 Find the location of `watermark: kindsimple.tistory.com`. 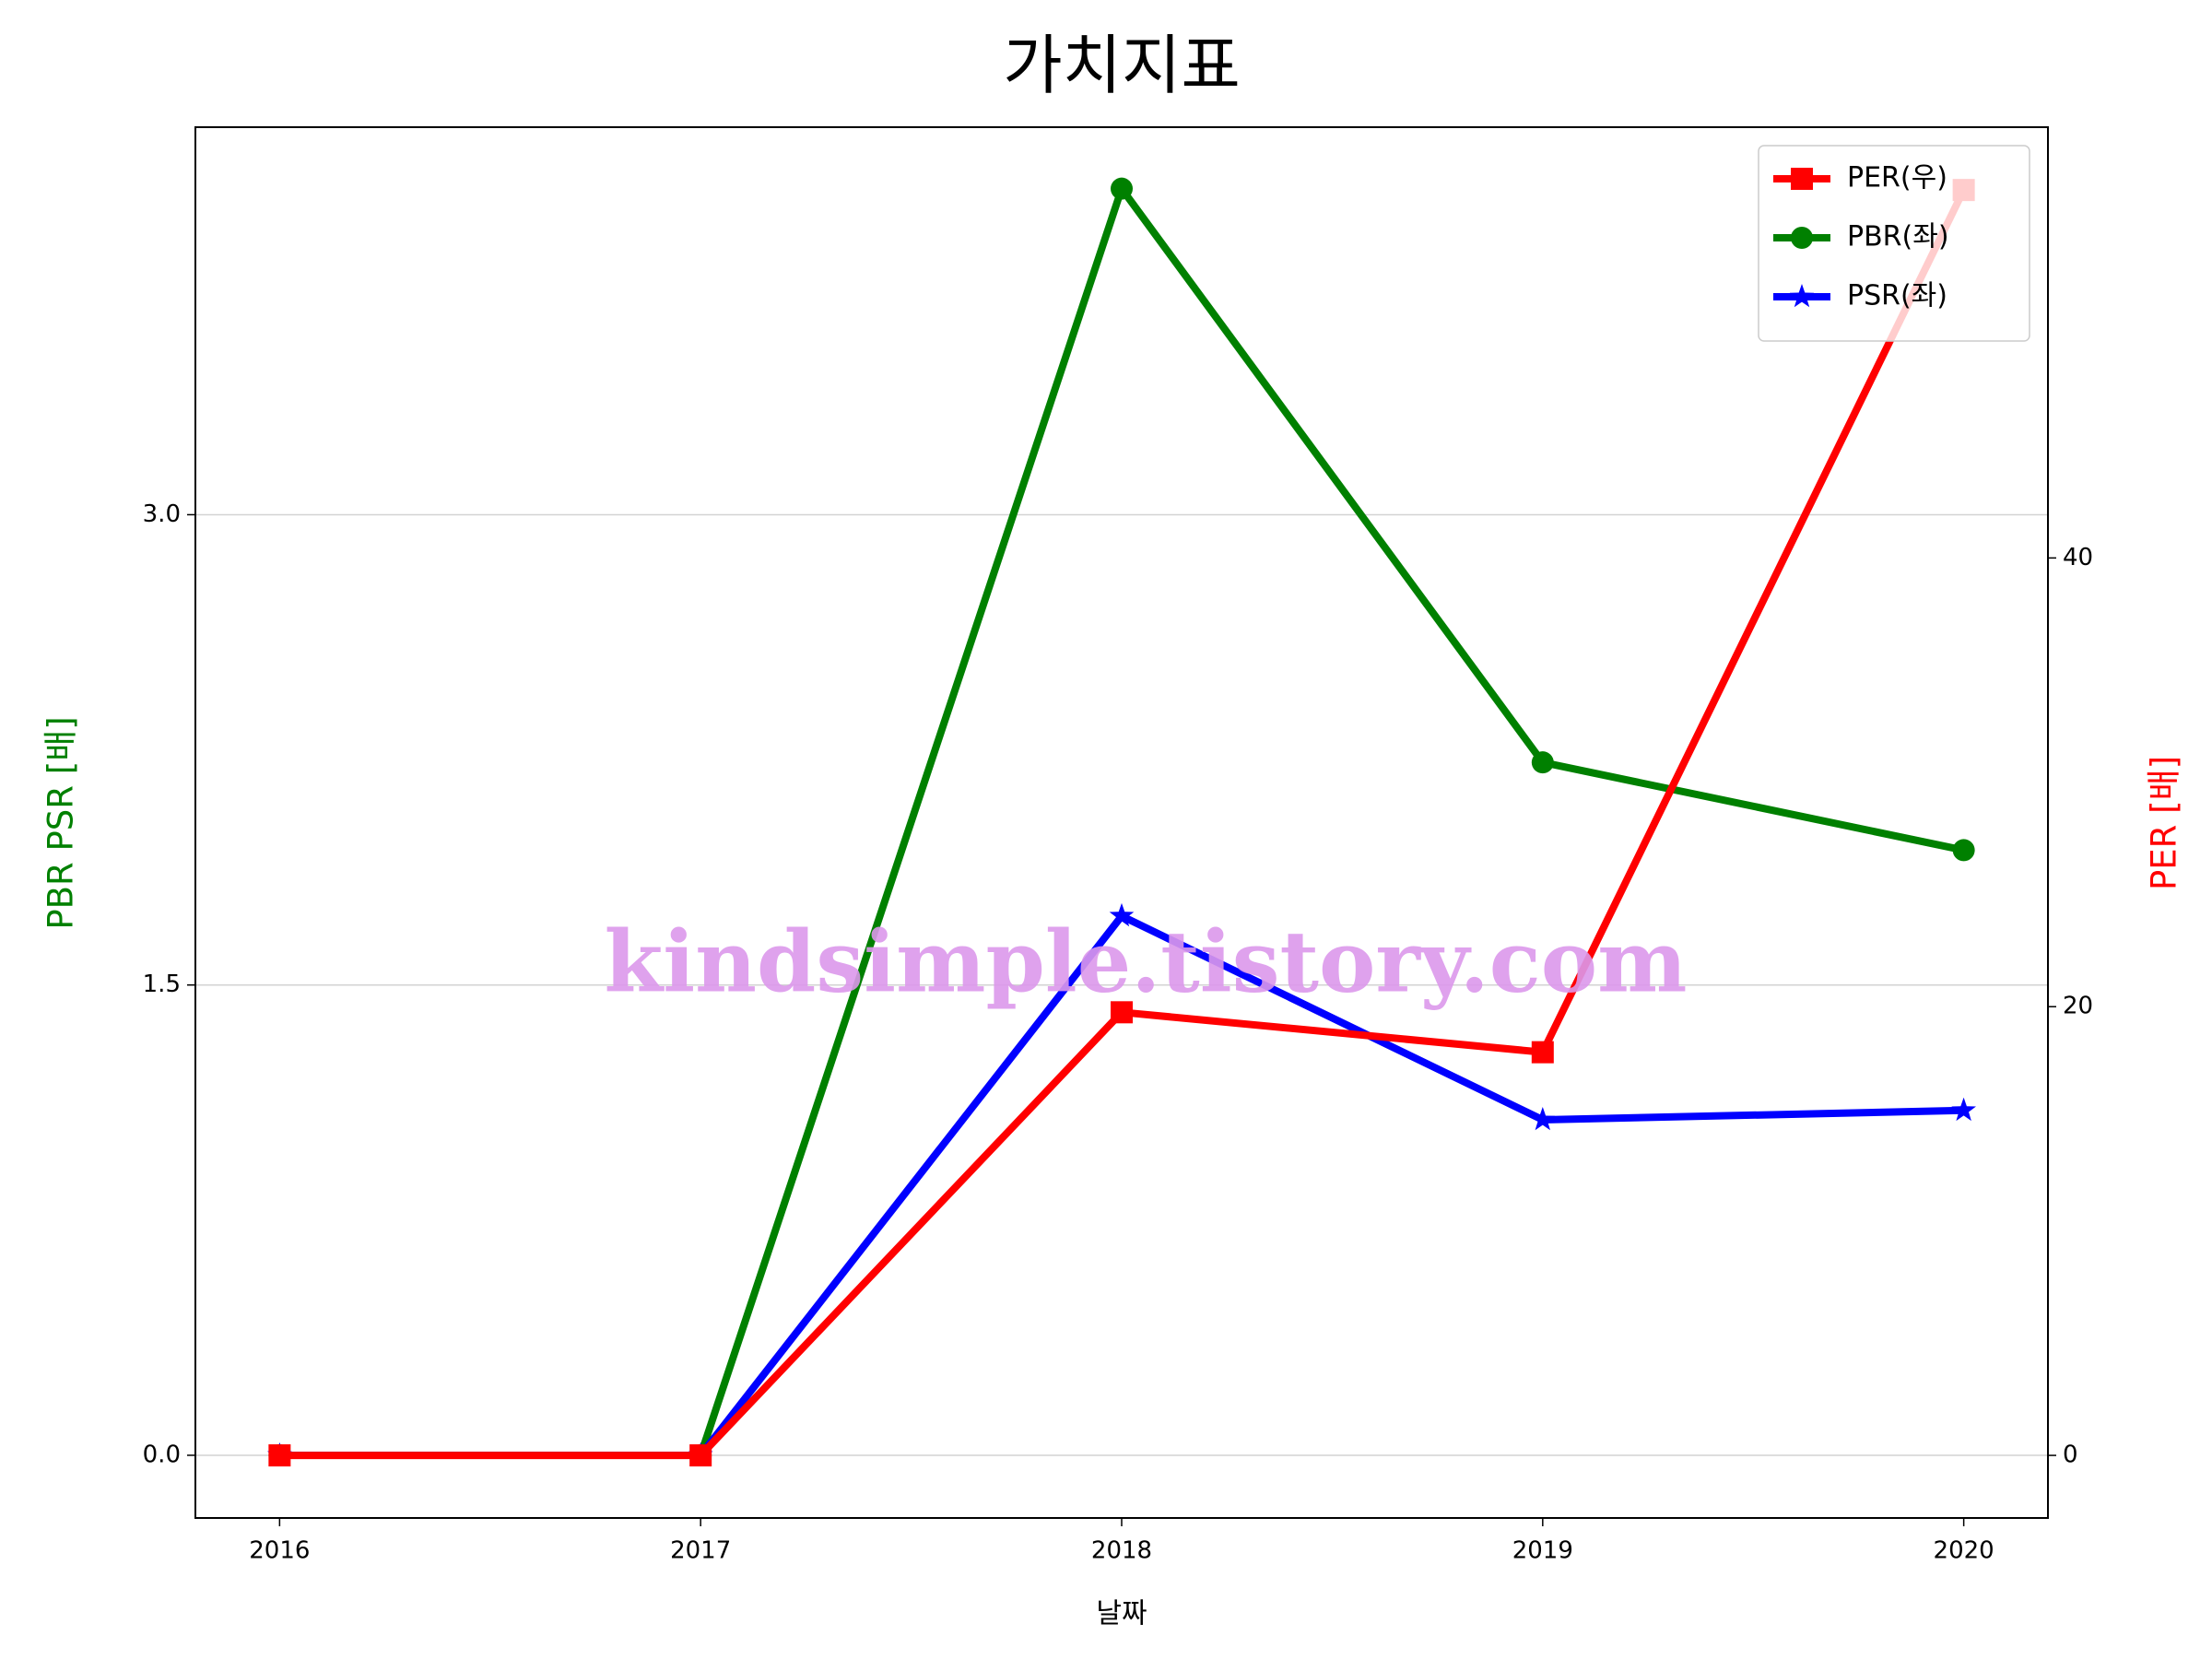

watermark: kindsimple.tistory.com is located at coordinates (1145, 962).